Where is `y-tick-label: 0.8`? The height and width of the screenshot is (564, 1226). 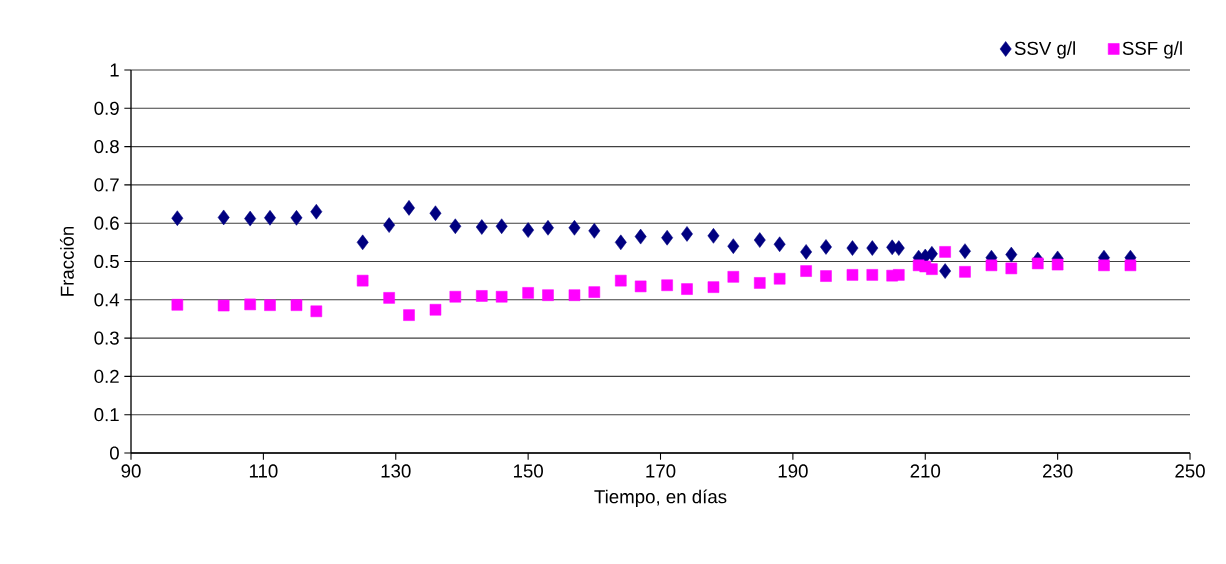 y-tick-label: 0.8 is located at coordinates (106, 146).